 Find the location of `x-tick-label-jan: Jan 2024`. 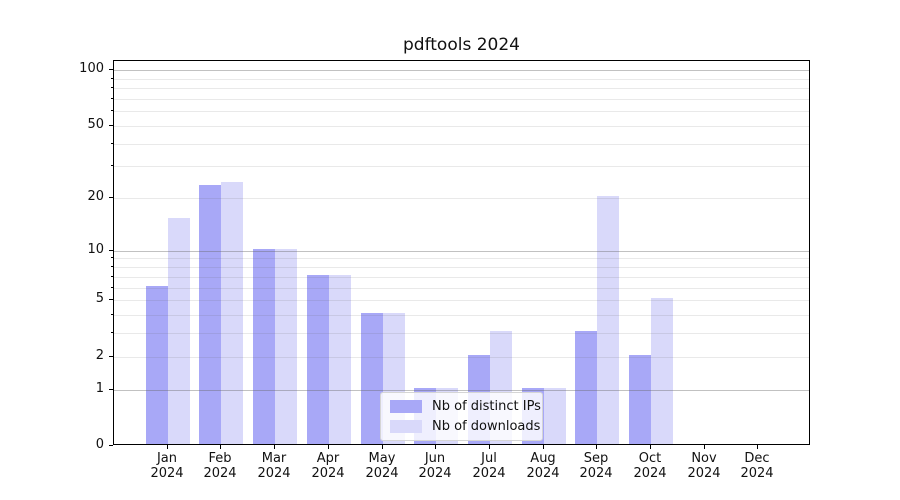

x-tick-label-jan: Jan 2024 is located at coordinates (167, 466).